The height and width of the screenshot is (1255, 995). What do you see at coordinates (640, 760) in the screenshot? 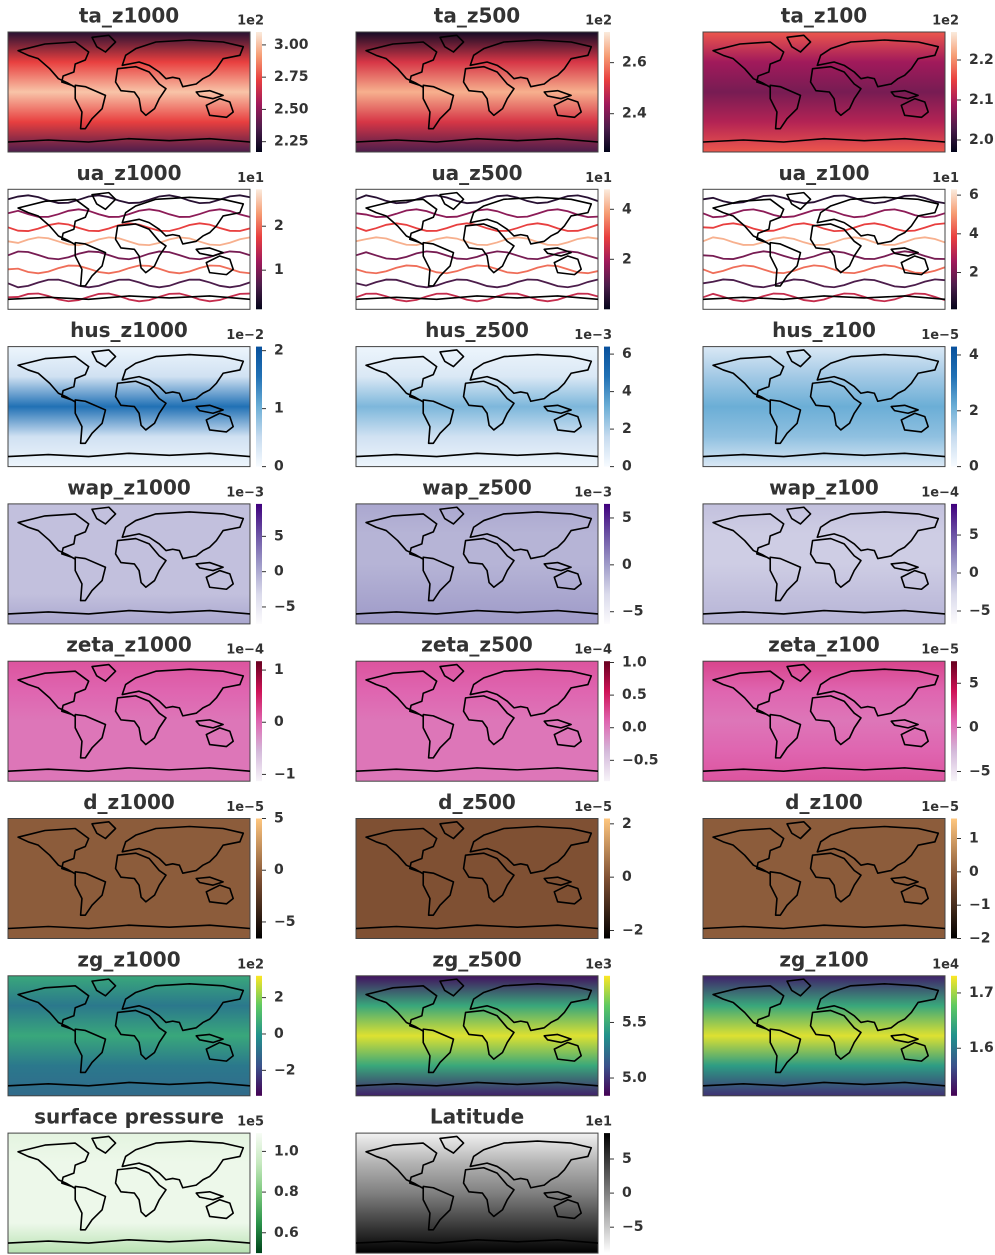
I see `colorbar-tick-label: −0.5` at bounding box center [640, 760].